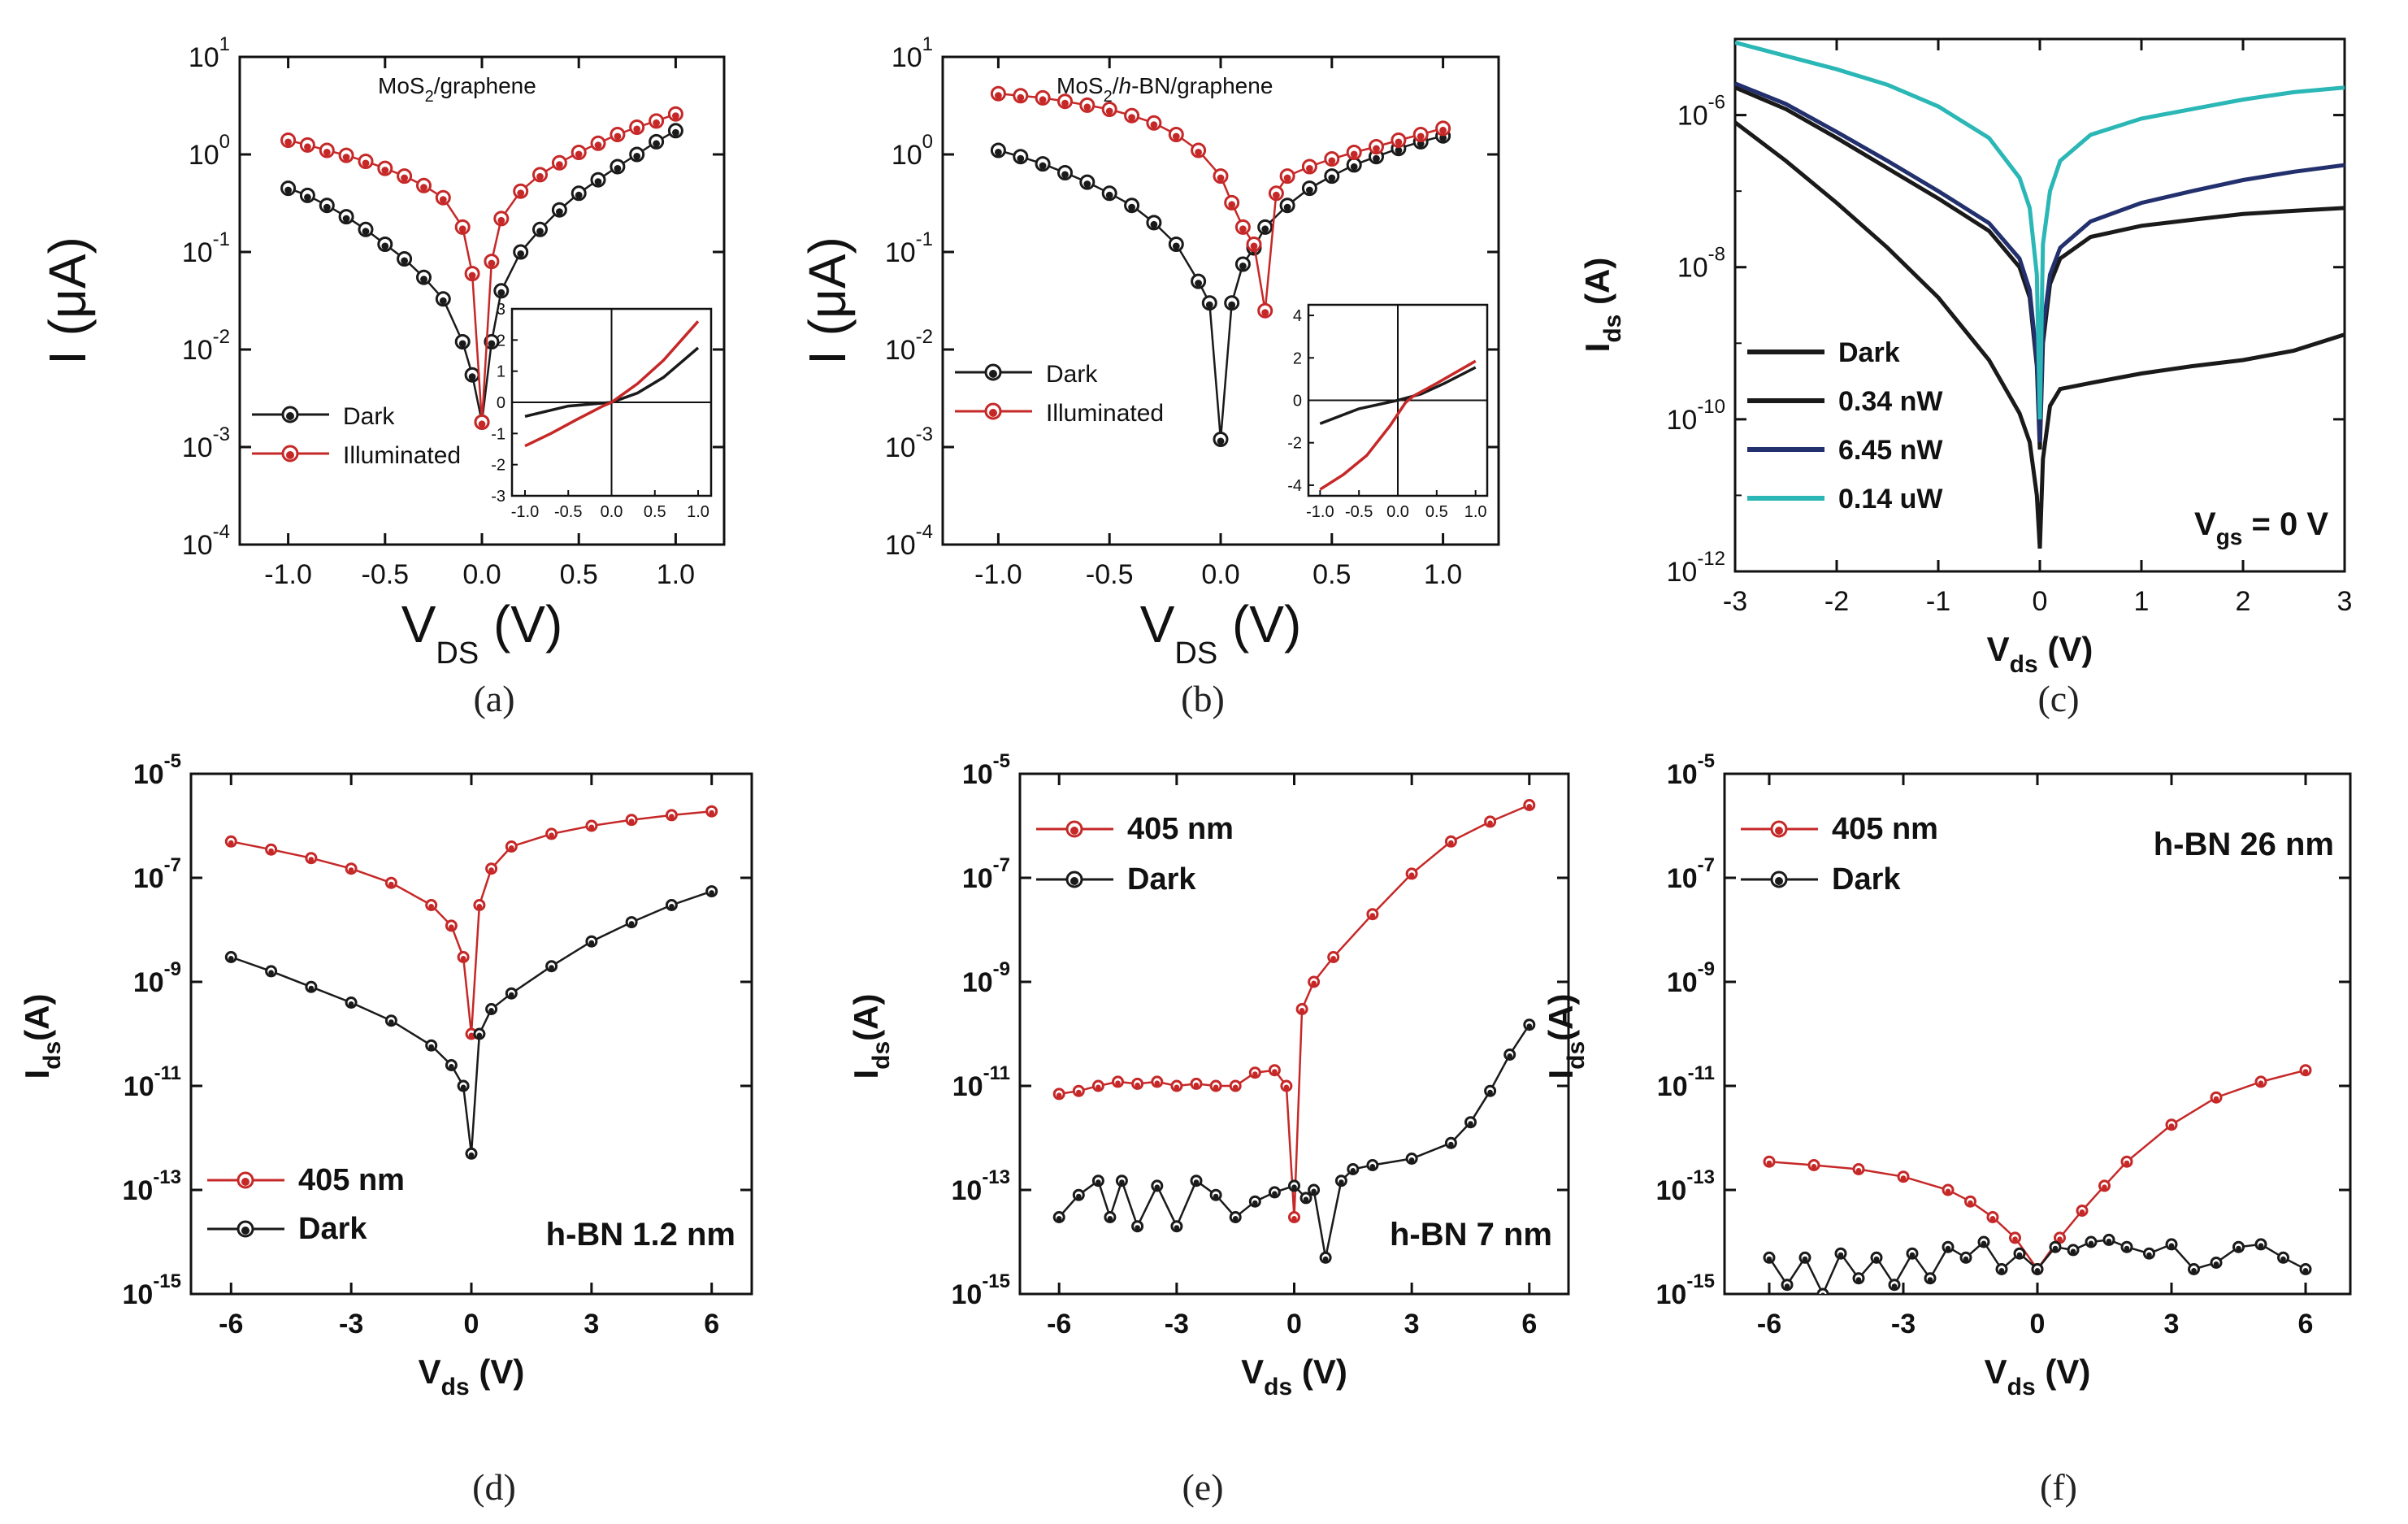 Image resolution: width=2408 pixels, height=1524 pixels. I want to click on x-axis-label-subscript: ds, so click(455, 1387).